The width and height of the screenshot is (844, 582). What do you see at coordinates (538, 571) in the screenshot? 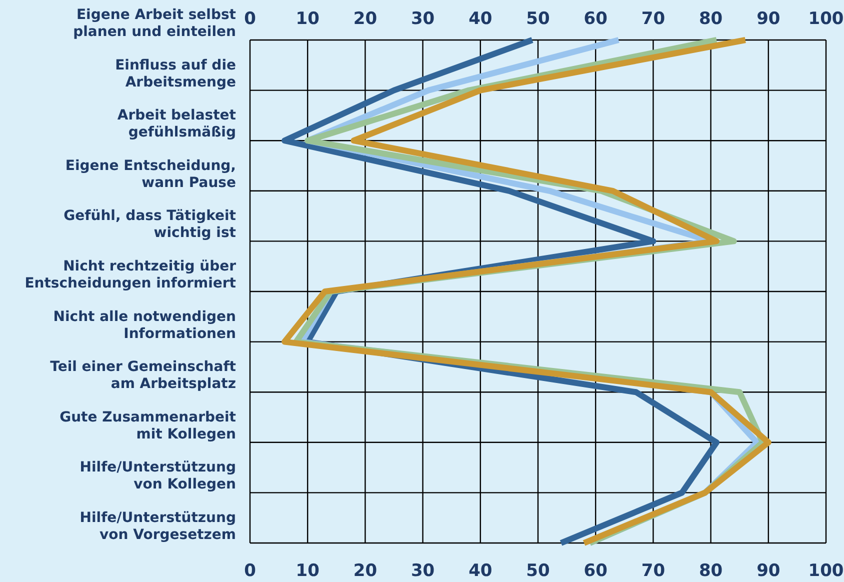
I see `x2-tick-label: 50` at bounding box center [538, 571].